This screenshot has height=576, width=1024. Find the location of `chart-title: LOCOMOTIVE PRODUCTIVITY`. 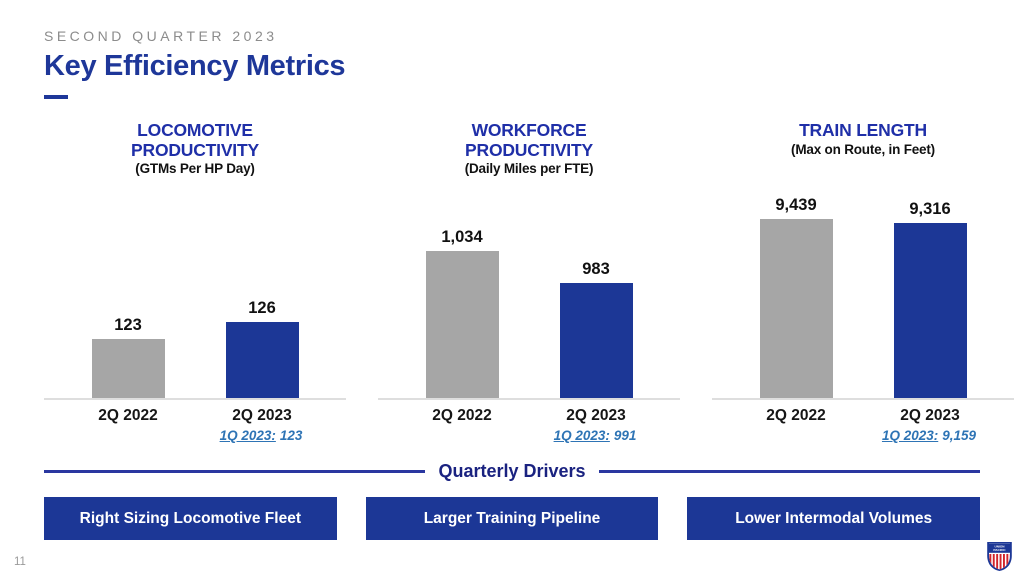

chart-title: LOCOMOTIVE PRODUCTIVITY is located at coordinates (195, 140).